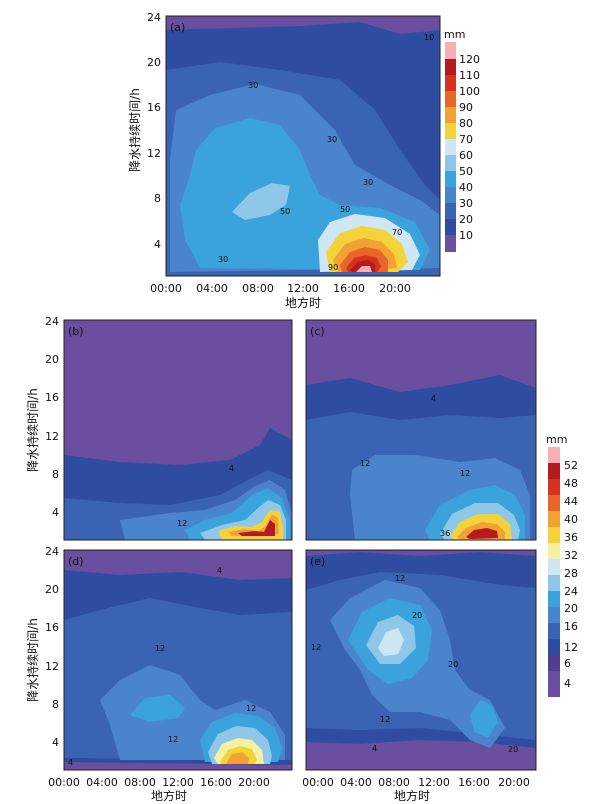  I want to click on colorbar-top-tick: 90, so click(466, 107).